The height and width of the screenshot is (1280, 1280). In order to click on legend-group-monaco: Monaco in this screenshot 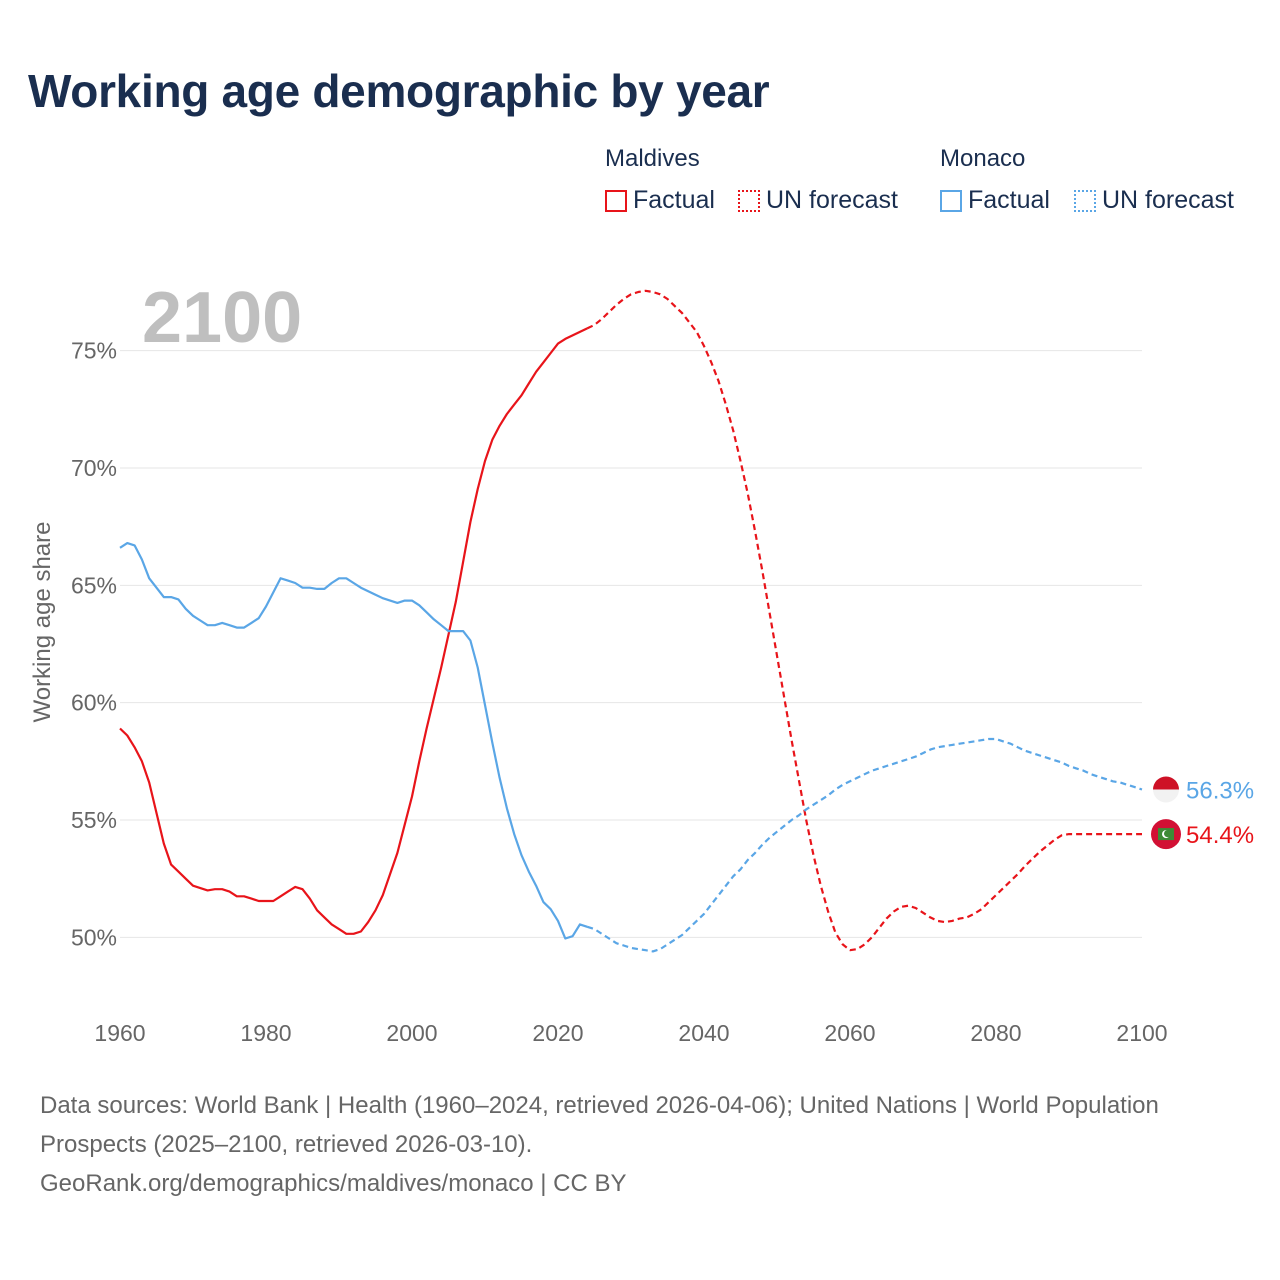, I will do `click(983, 158)`.